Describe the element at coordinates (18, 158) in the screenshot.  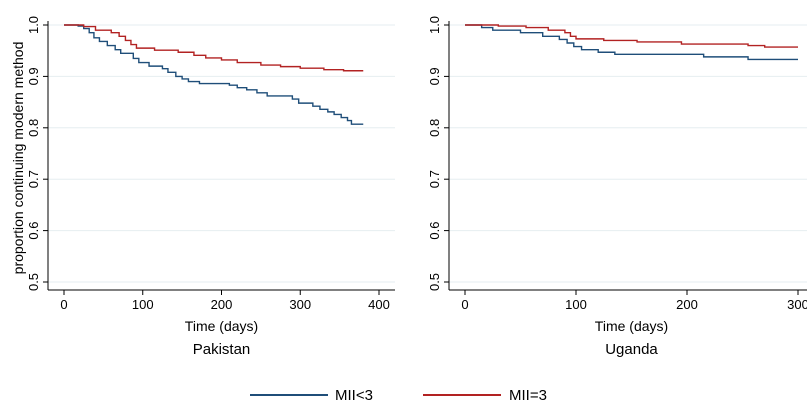
I see `y-axis-label: proportion continuing modern method` at that location.